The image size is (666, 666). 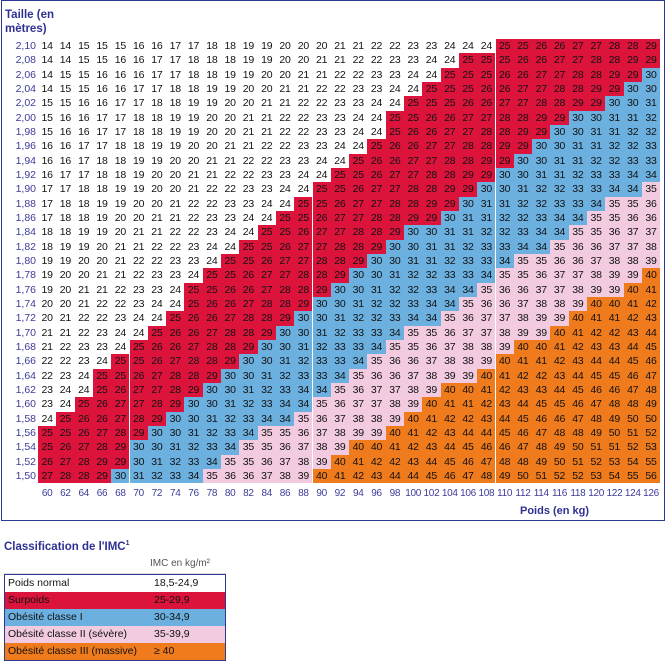 What do you see at coordinates (25, 303) in the screenshot?
I see `row-label-height: 1,74` at bounding box center [25, 303].